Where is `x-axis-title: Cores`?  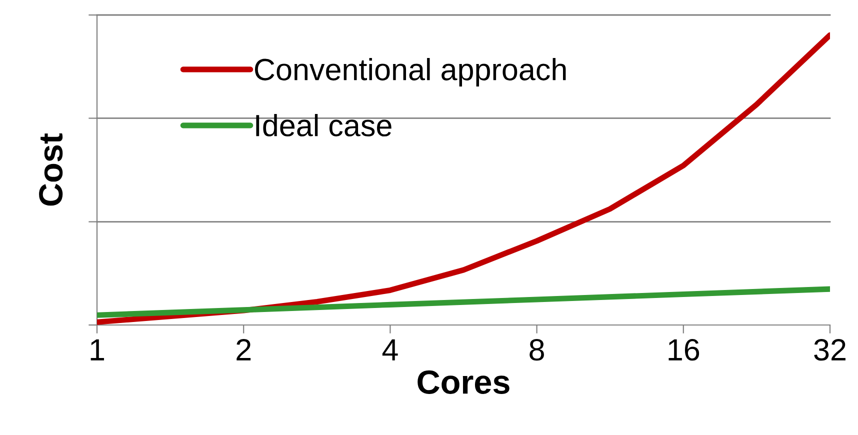
x-axis-title: Cores is located at coordinates (464, 382).